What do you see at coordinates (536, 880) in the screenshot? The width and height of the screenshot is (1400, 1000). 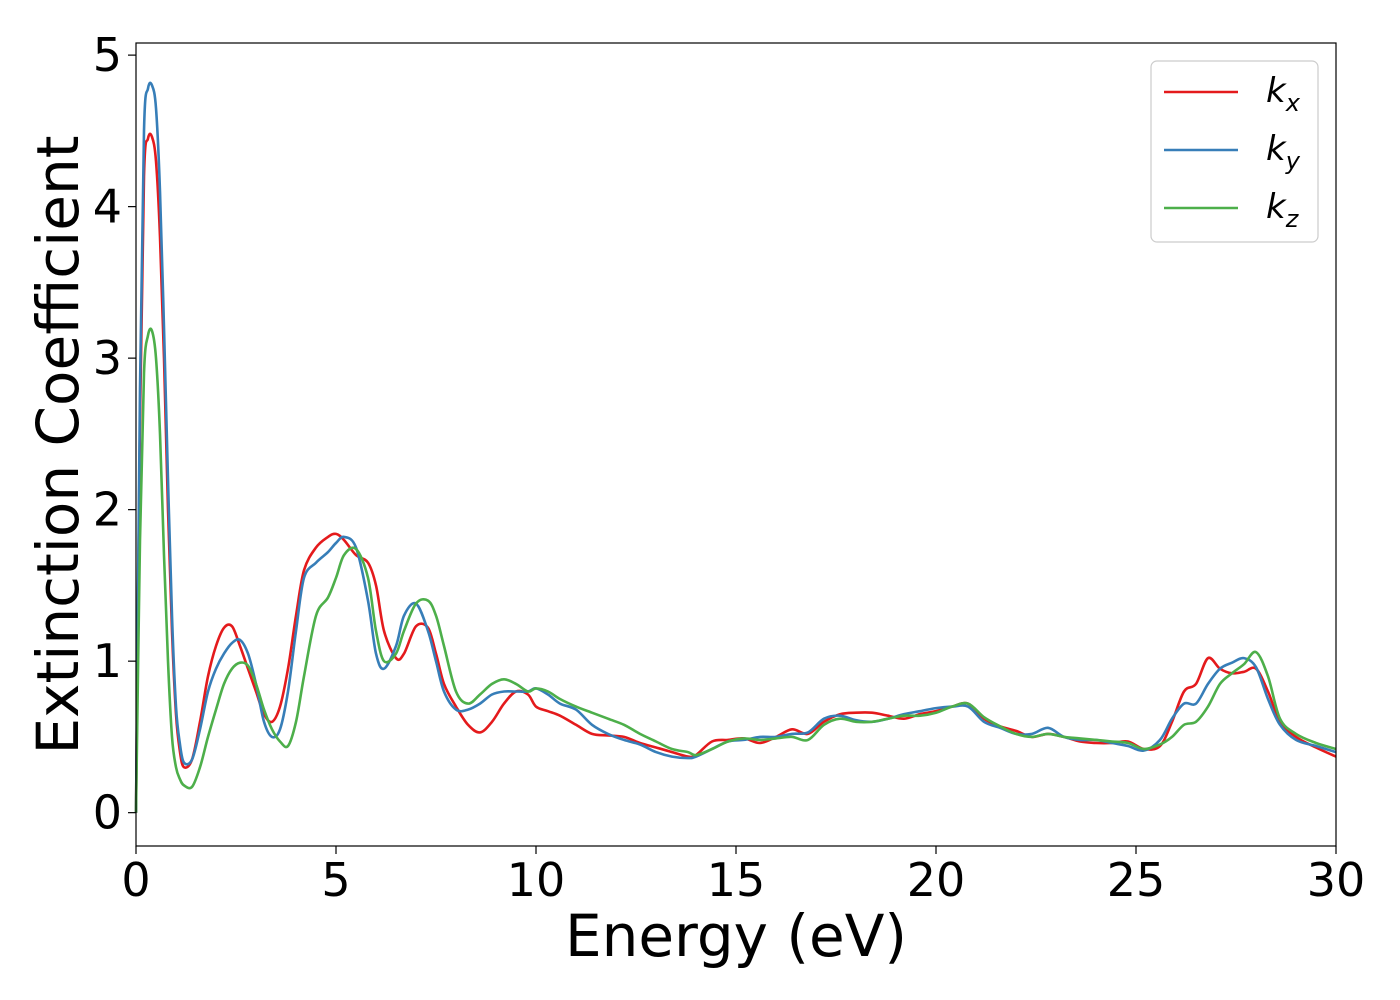 I see `x-tick-label: 10` at bounding box center [536, 880].